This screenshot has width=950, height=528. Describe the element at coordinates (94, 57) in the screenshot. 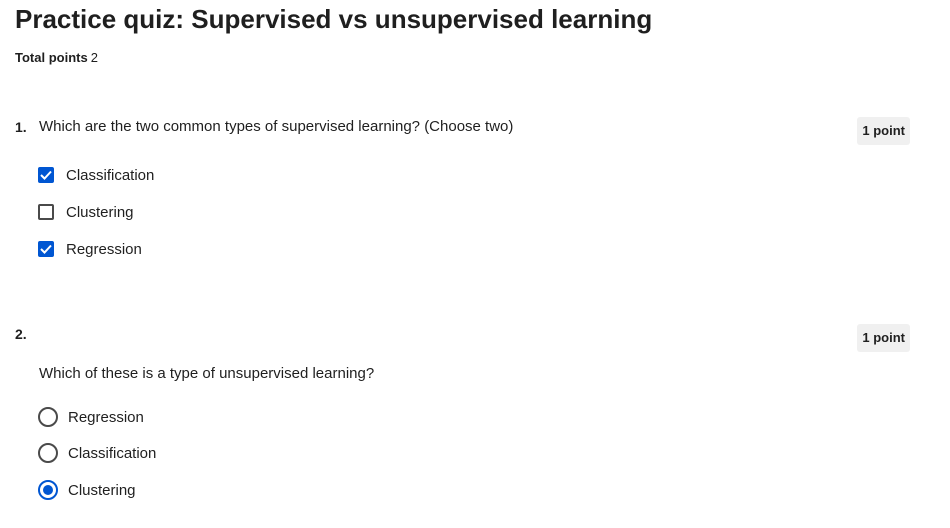

I see `total-points-value: 2` at that location.